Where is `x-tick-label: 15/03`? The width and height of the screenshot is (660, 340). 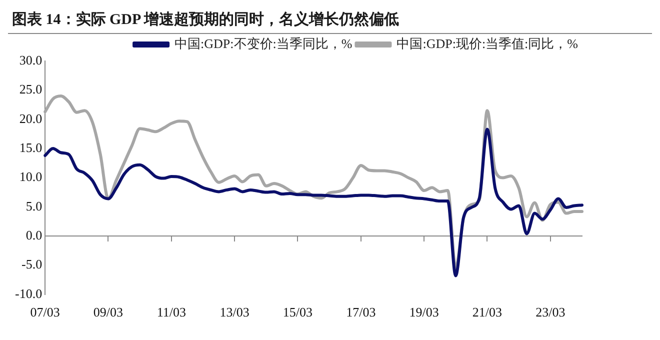 x-tick-label: 15/03 is located at coordinates (297, 312).